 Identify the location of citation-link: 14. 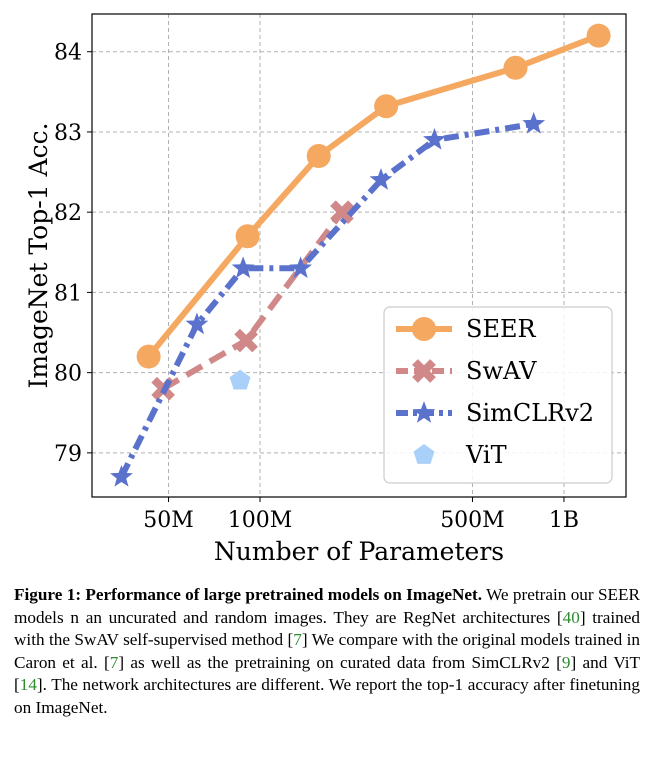
(28, 685).